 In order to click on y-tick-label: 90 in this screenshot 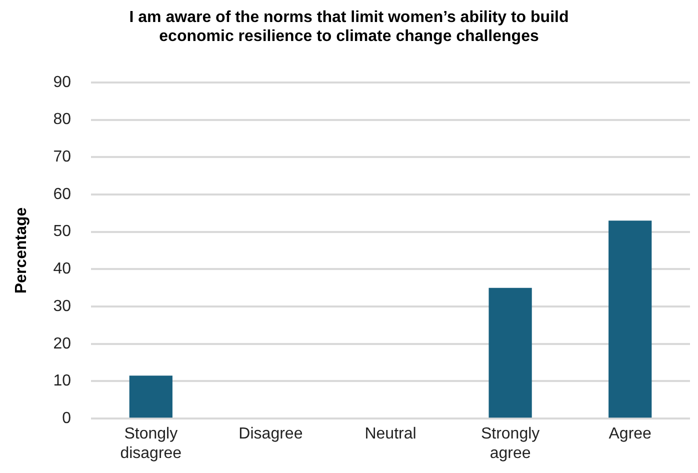, I will do `click(62, 82)`.